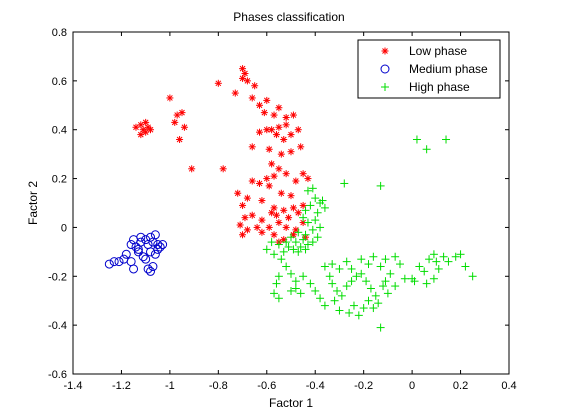  What do you see at coordinates (57, 375) in the screenshot?
I see `y-tick-label: -0.6` at bounding box center [57, 375].